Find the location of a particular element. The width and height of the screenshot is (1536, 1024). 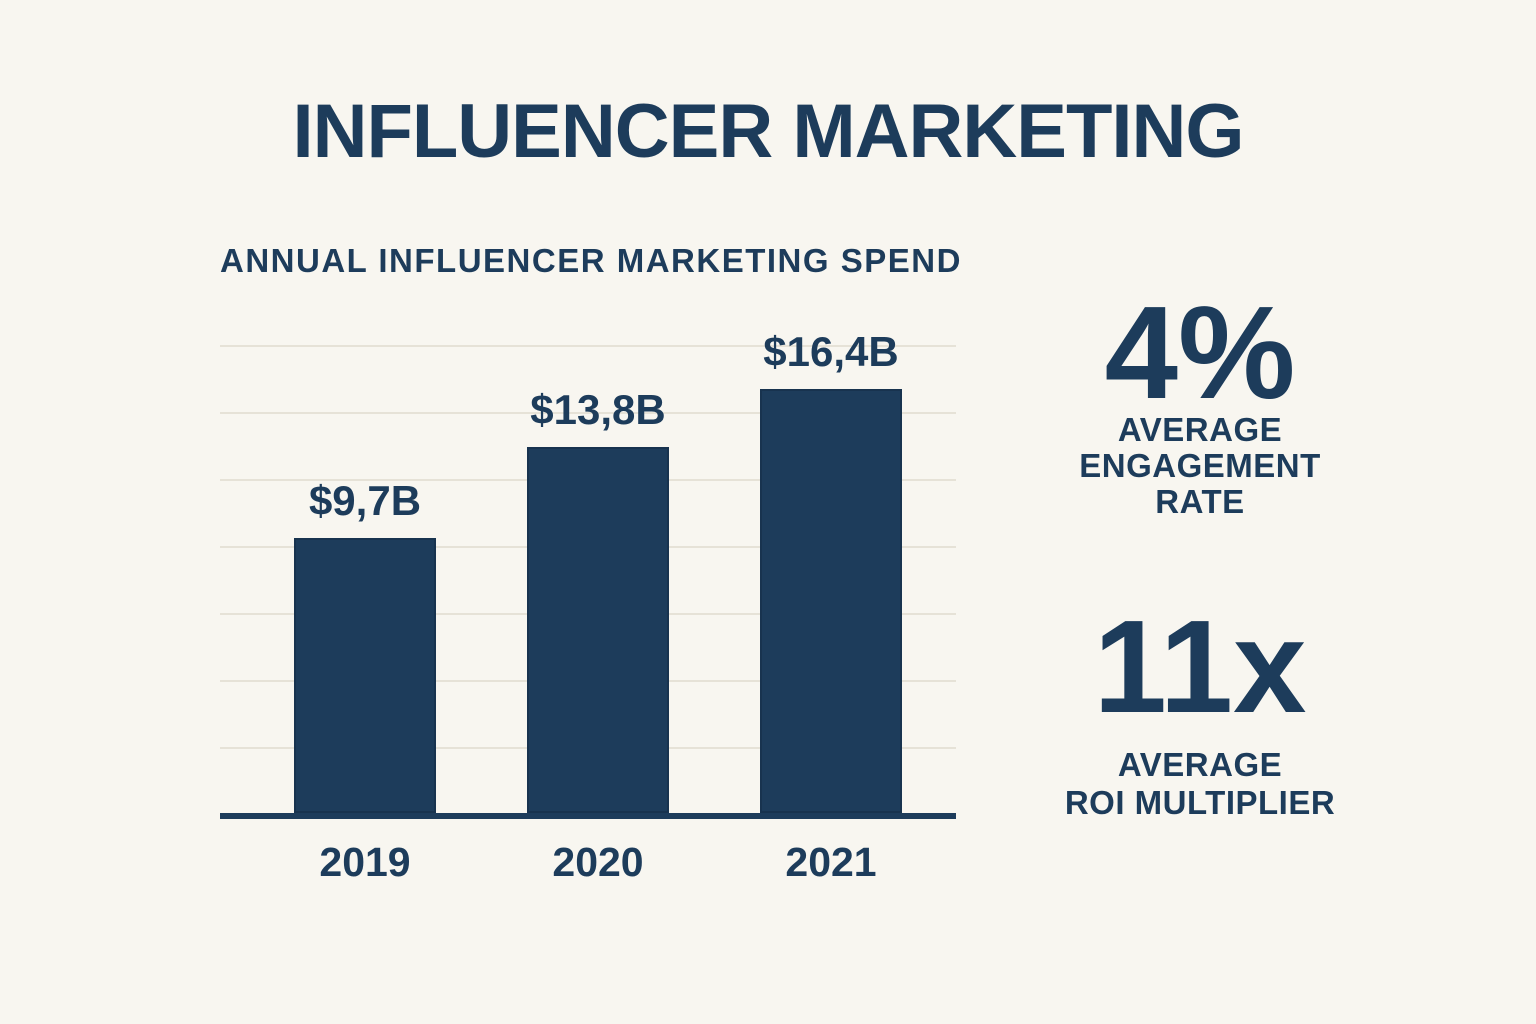

stat-value-roi: 11x is located at coordinates (1200, 666).